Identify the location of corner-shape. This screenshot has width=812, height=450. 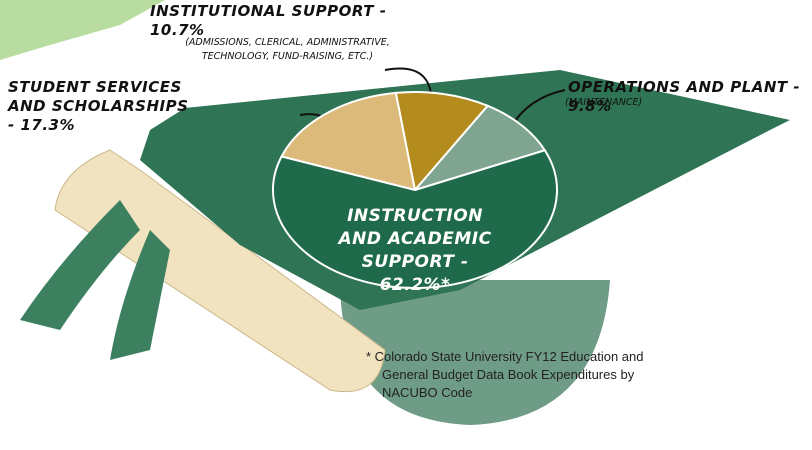
(82, 30).